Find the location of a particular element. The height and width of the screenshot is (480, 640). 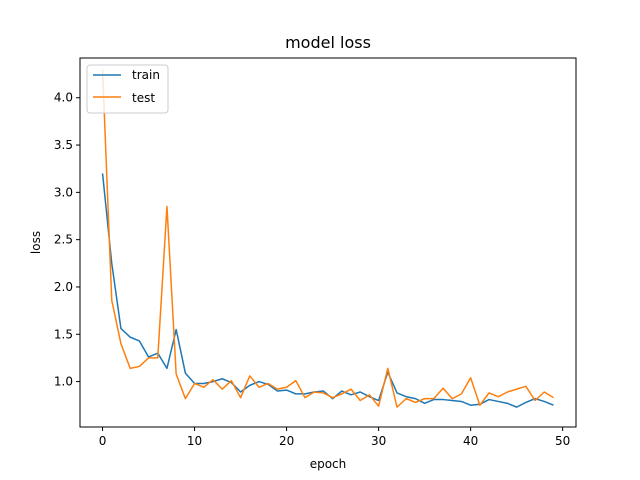

y-tick-label: 2.0 is located at coordinates (63, 287).